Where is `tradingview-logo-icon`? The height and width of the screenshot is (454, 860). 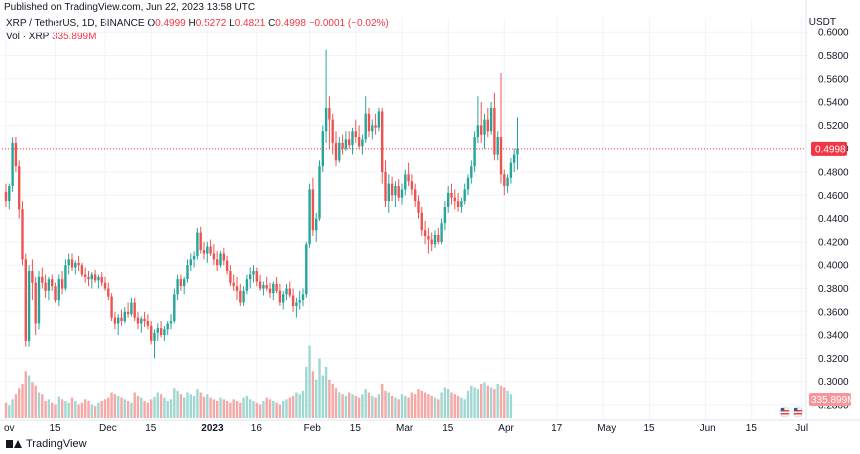 tradingview-logo-icon is located at coordinates (14, 444).